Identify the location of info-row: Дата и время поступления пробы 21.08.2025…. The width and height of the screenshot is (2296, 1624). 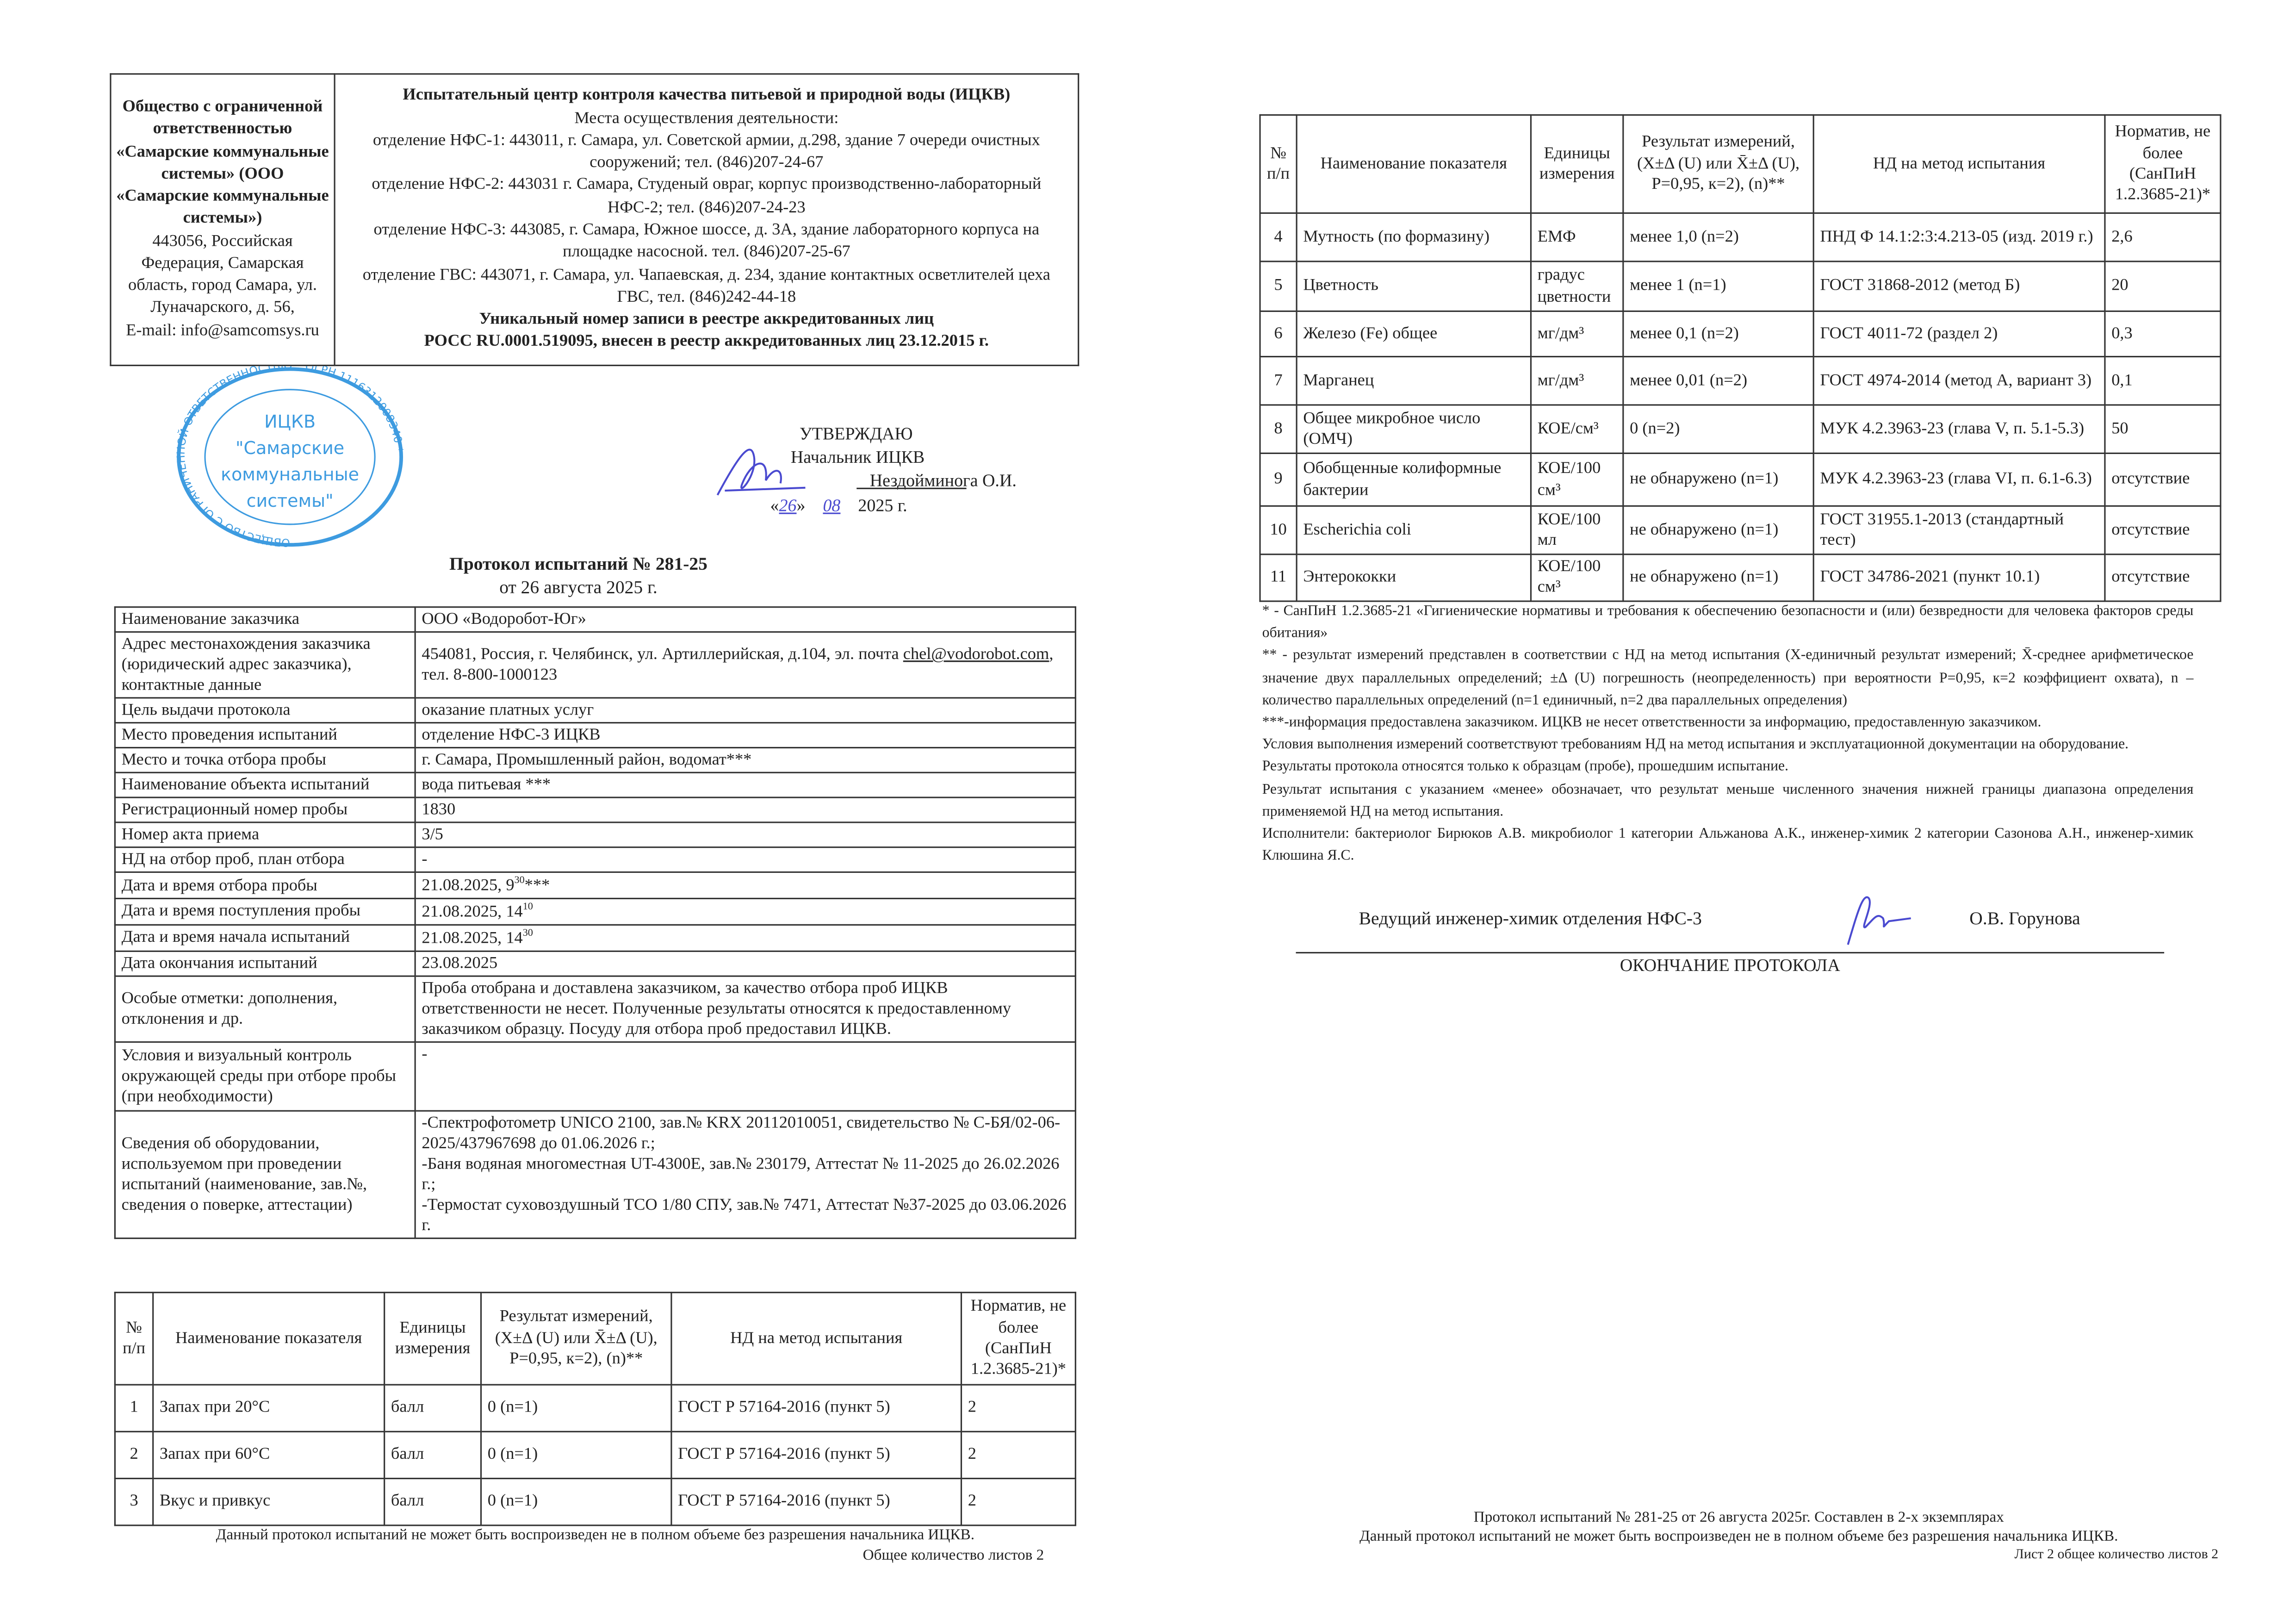
(595, 911).